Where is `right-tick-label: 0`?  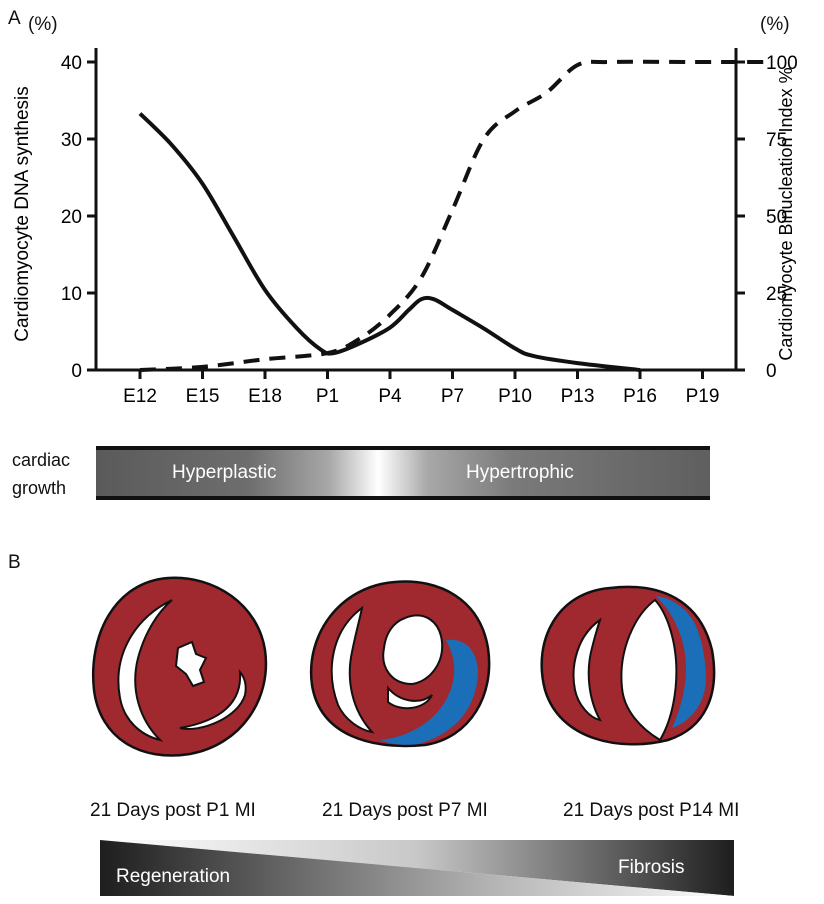 right-tick-label: 0 is located at coordinates (771, 371).